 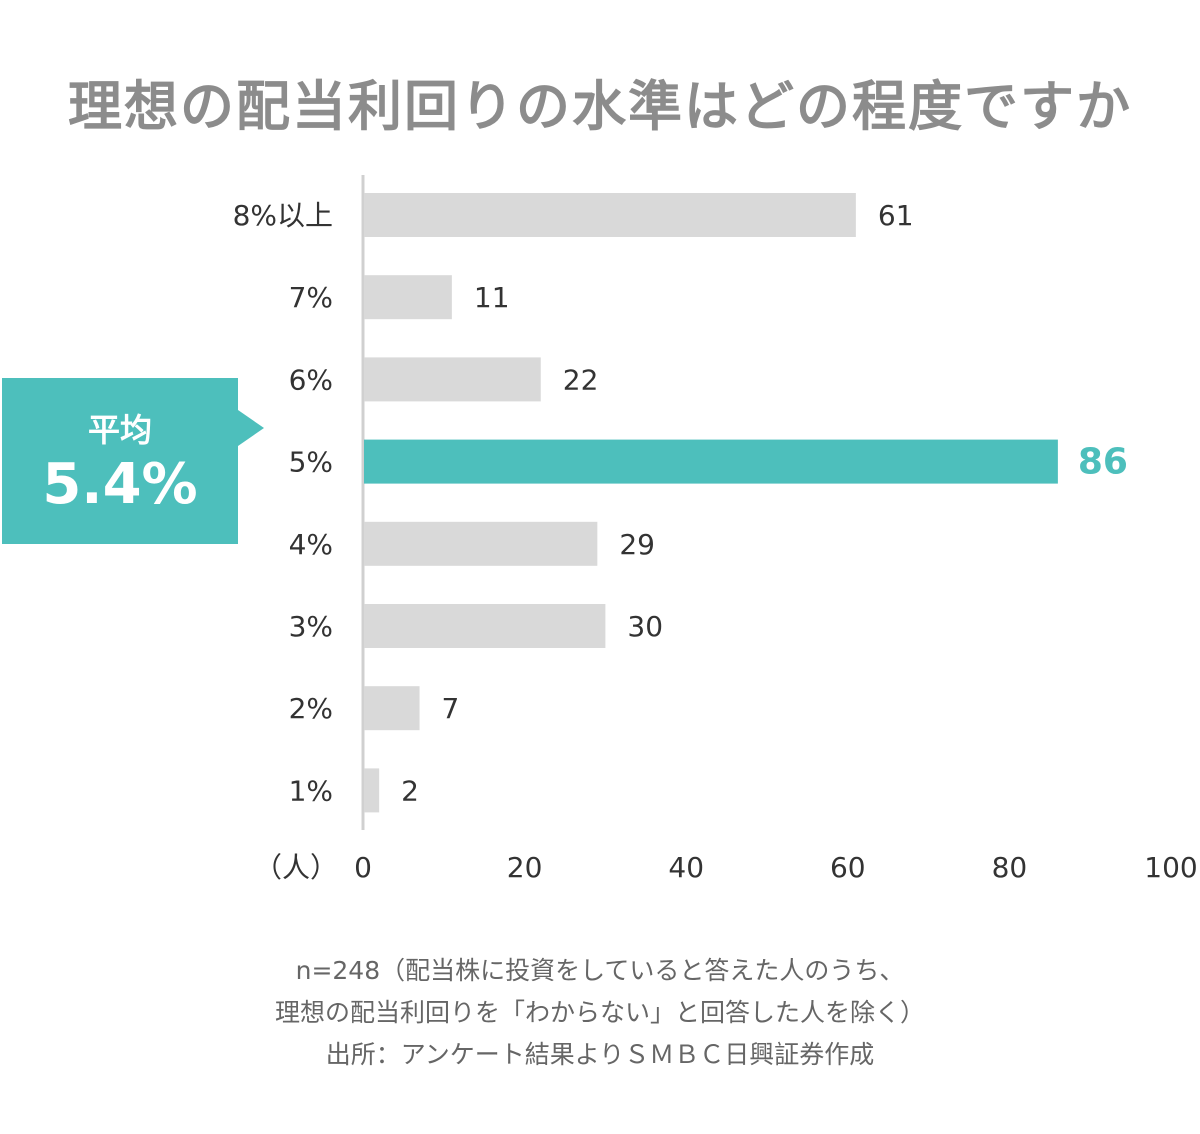 What do you see at coordinates (896, 215) in the screenshot?
I see `data-label: 61` at bounding box center [896, 215].